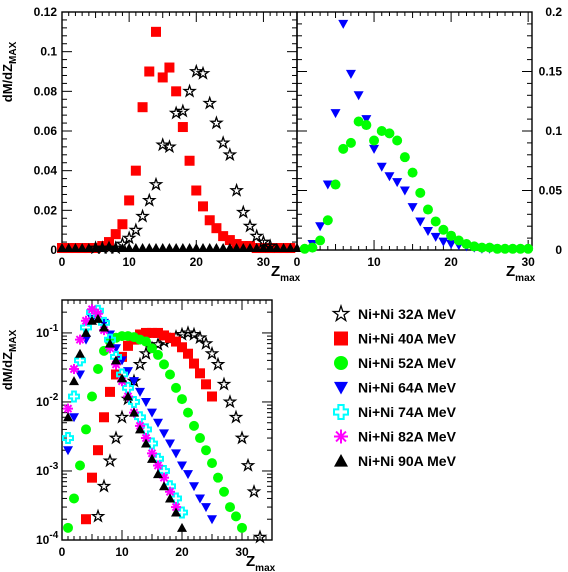  Describe the element at coordinates (46, 12) in the screenshot. I see `y-tick-label: 0.12` at that location.